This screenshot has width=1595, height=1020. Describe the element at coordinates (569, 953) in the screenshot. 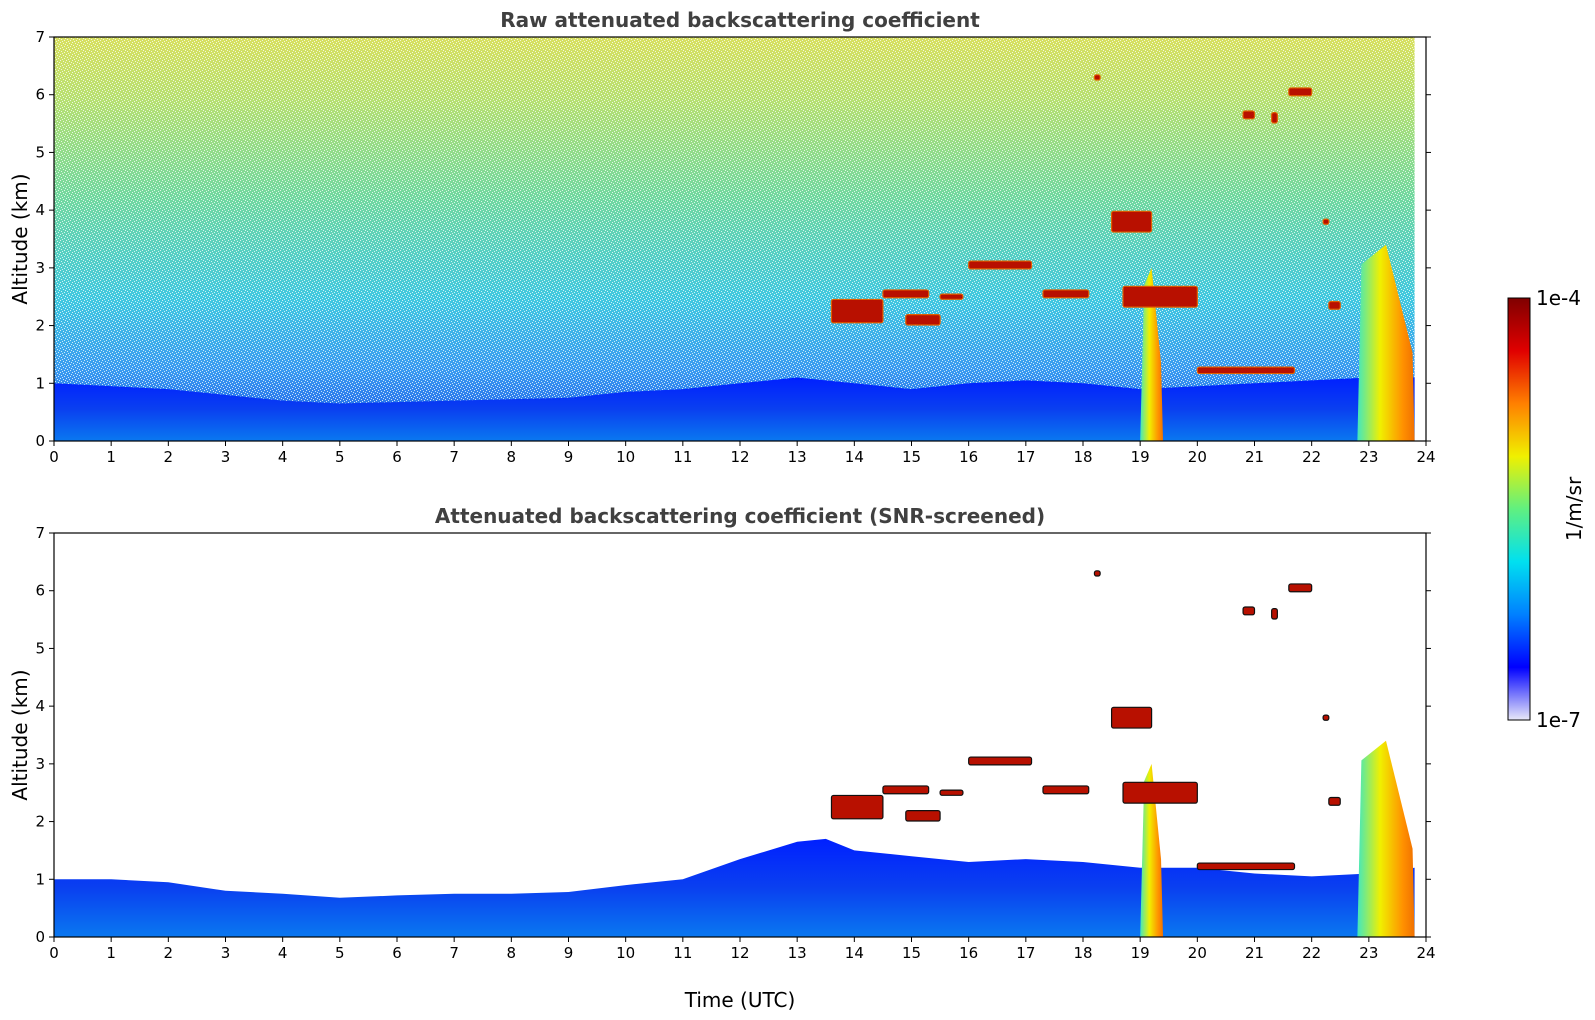

I see `x-tick-label: 9` at that location.